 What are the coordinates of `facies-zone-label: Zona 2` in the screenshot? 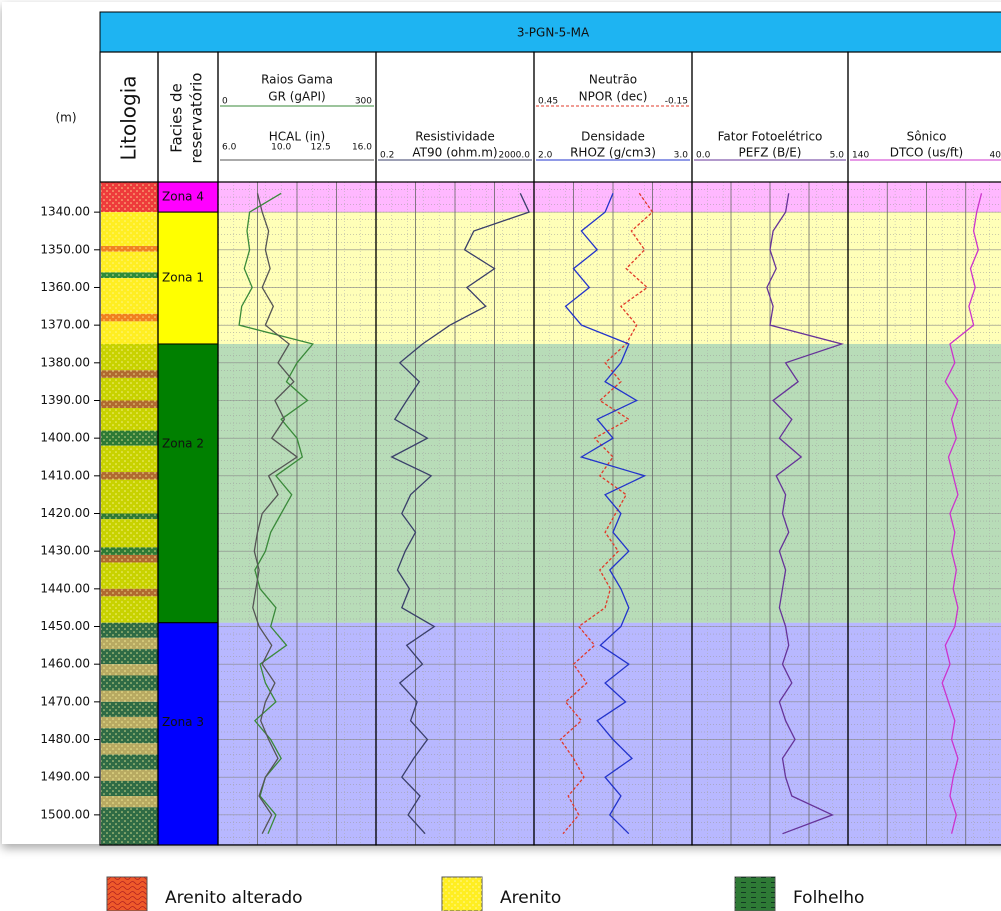 It's located at (183, 443).